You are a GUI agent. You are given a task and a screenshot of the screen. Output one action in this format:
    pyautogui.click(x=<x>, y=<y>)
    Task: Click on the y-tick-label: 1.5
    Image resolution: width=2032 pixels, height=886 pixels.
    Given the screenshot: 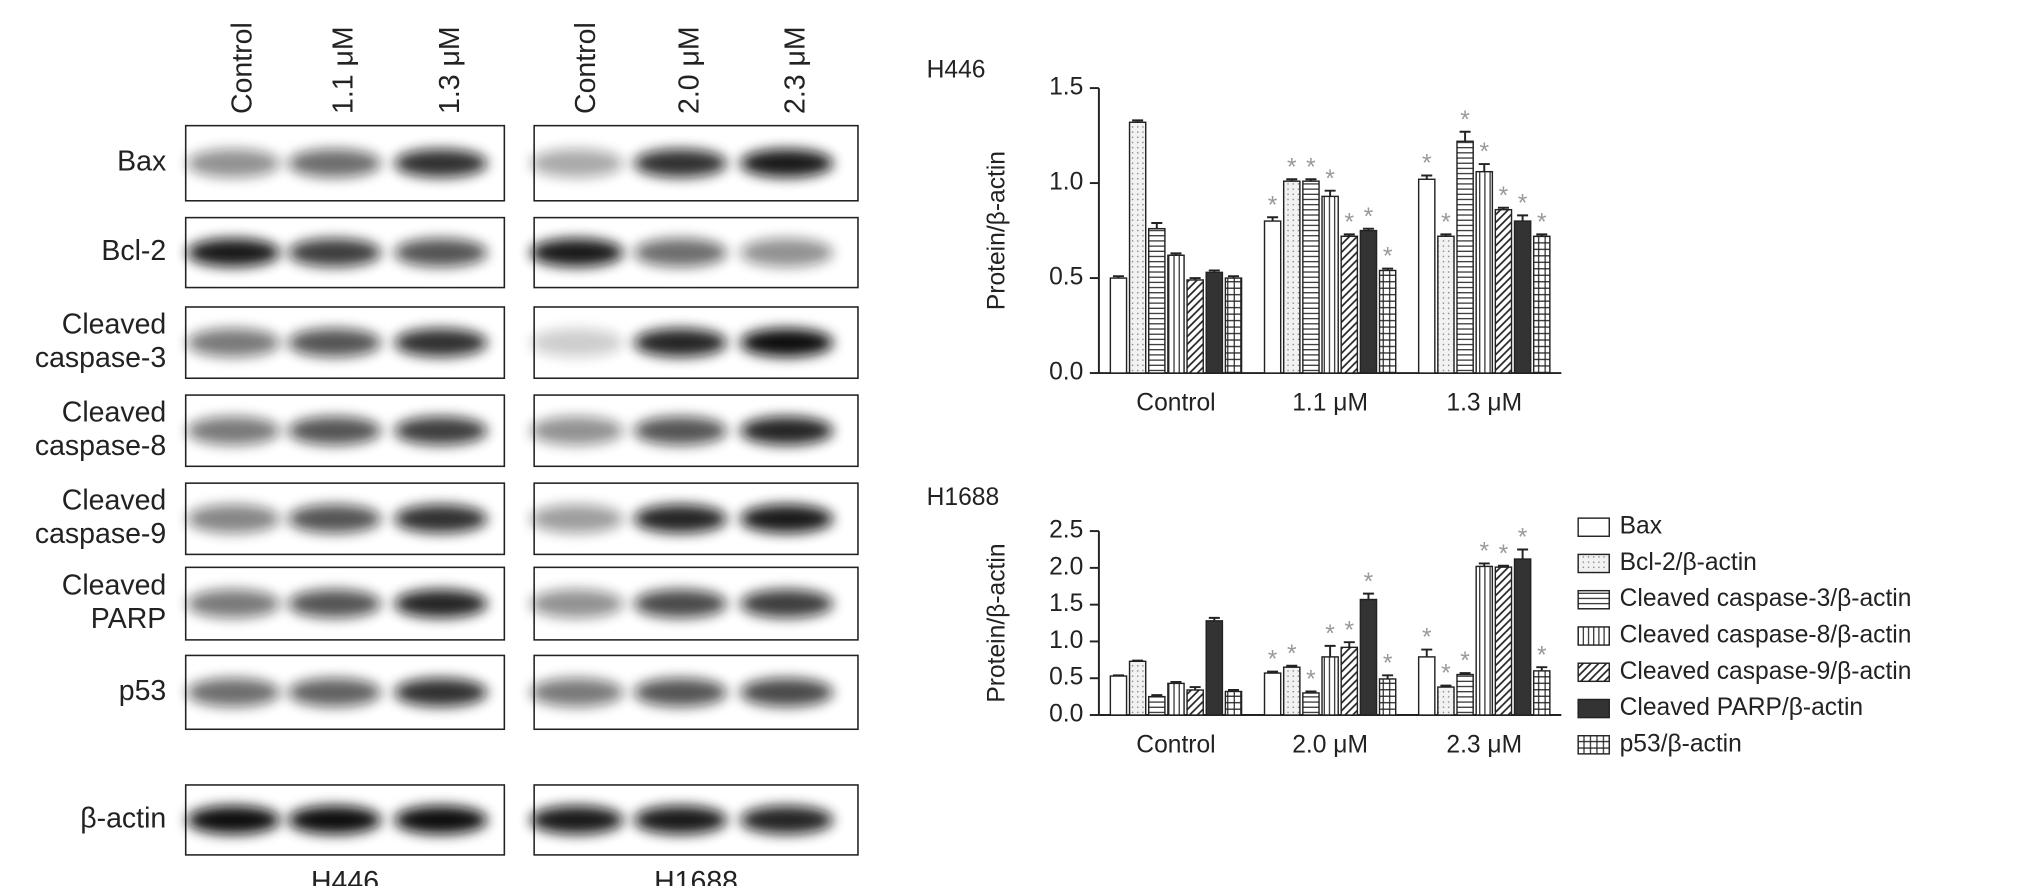 What is the action you would take?
    pyautogui.click(x=1066, y=87)
    